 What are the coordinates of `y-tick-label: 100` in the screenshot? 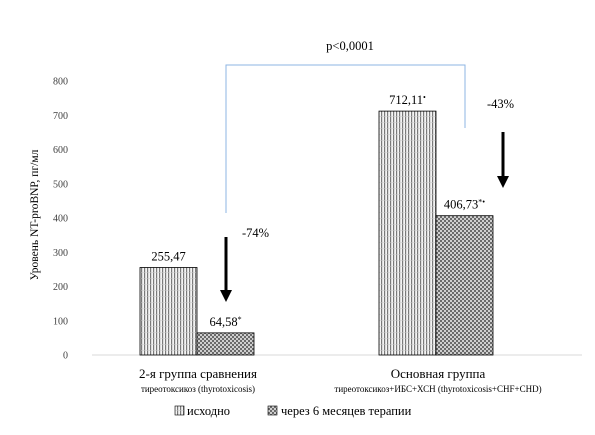 It's located at (60, 321).